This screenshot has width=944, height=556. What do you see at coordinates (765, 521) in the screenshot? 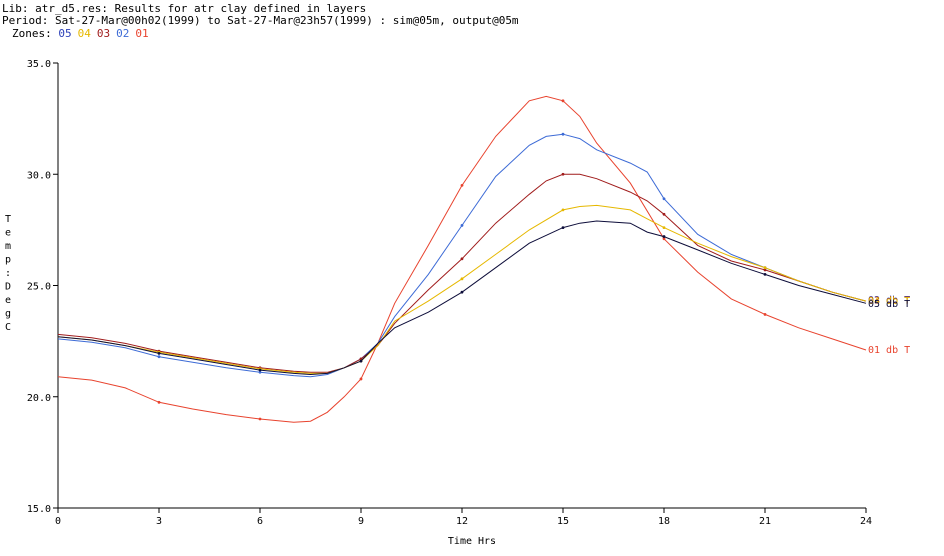
I see `x-tick-label: 21` at bounding box center [765, 521].